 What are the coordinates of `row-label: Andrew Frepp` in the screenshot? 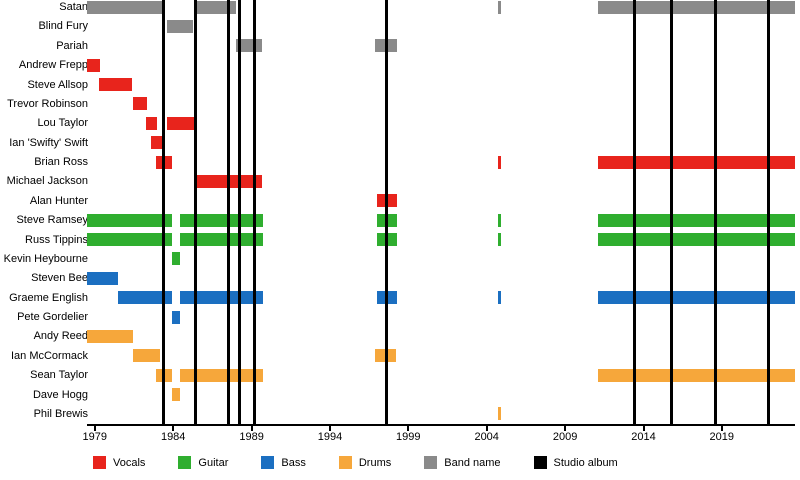 It's located at (53, 65).